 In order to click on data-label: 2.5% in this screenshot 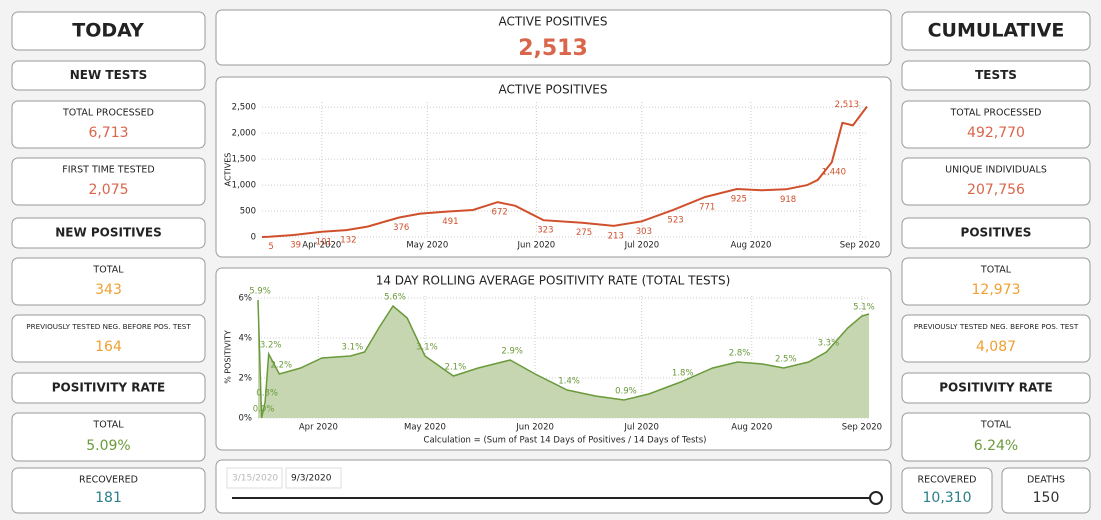, I will do `click(786, 360)`.